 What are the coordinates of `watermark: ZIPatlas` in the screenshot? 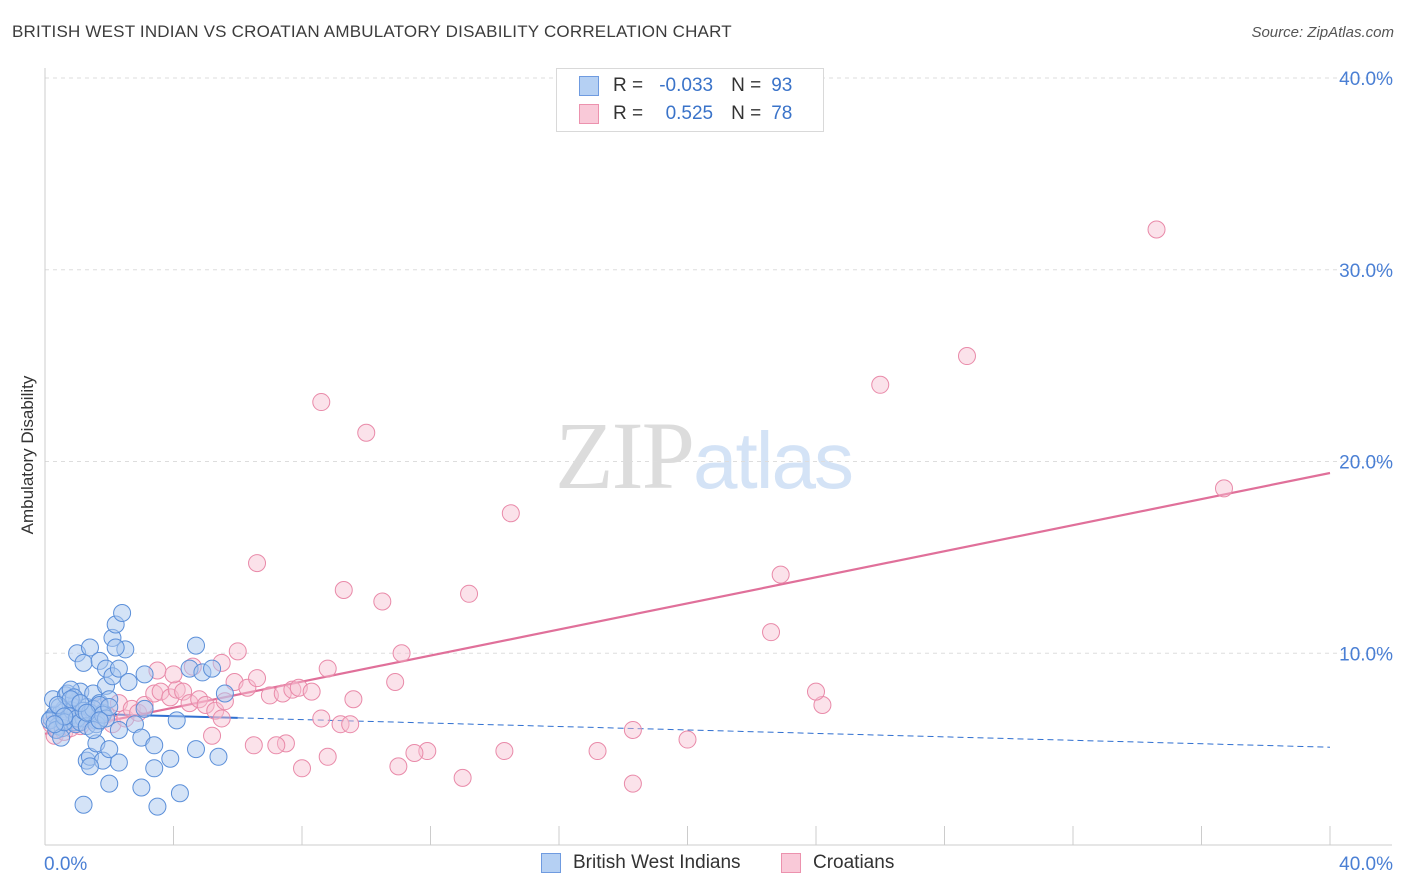 It's located at (704, 455).